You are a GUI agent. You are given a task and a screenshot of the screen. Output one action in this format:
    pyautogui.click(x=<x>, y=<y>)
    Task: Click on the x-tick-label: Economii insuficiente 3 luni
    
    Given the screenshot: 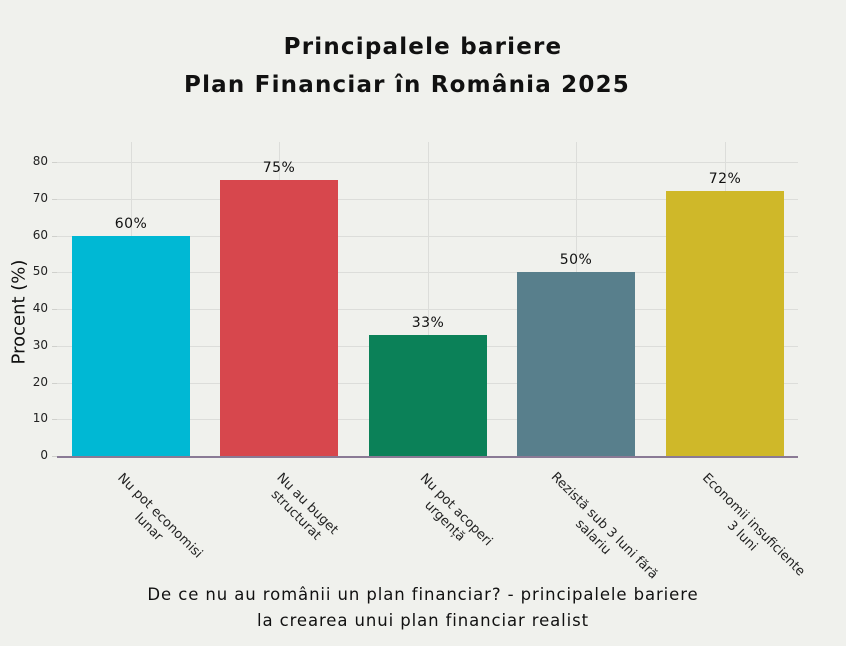 What is the action you would take?
    pyautogui.click(x=747, y=530)
    